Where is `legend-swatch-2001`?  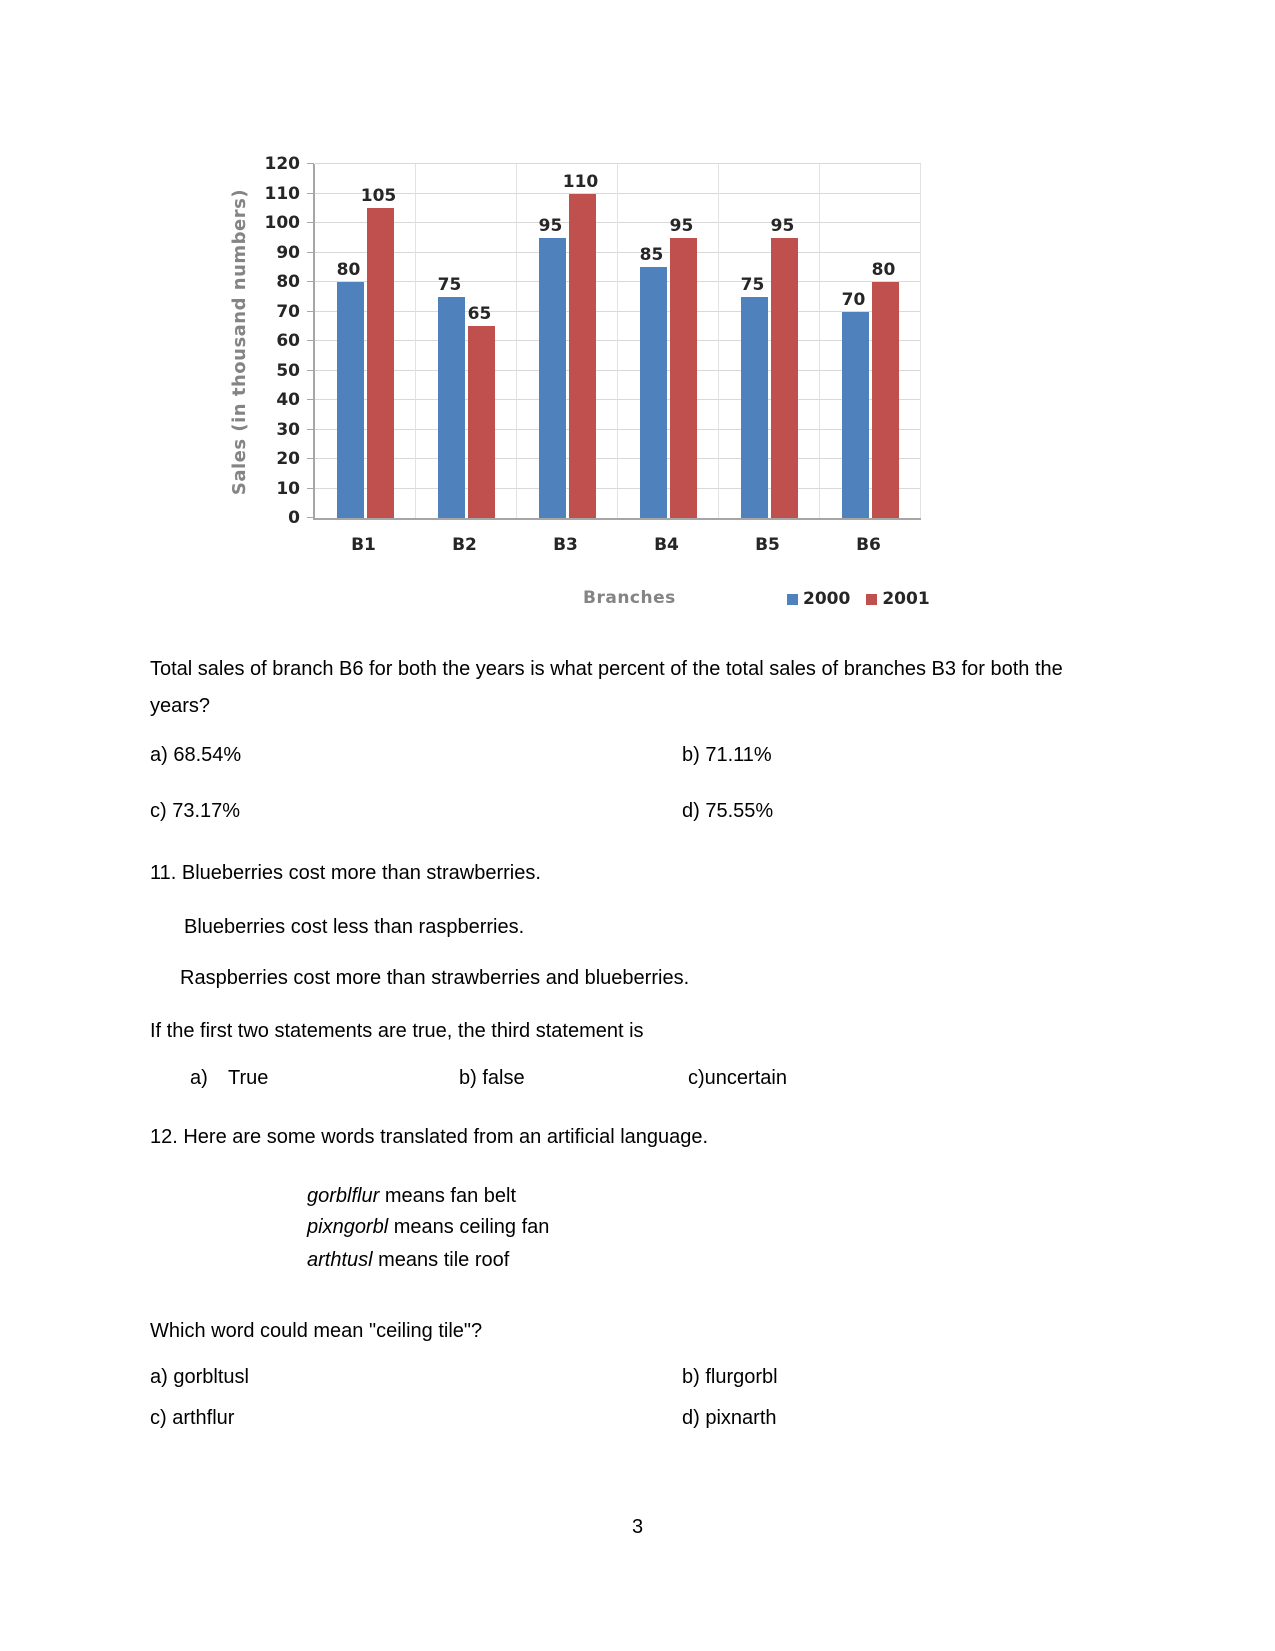 legend-swatch-2001 is located at coordinates (872, 599).